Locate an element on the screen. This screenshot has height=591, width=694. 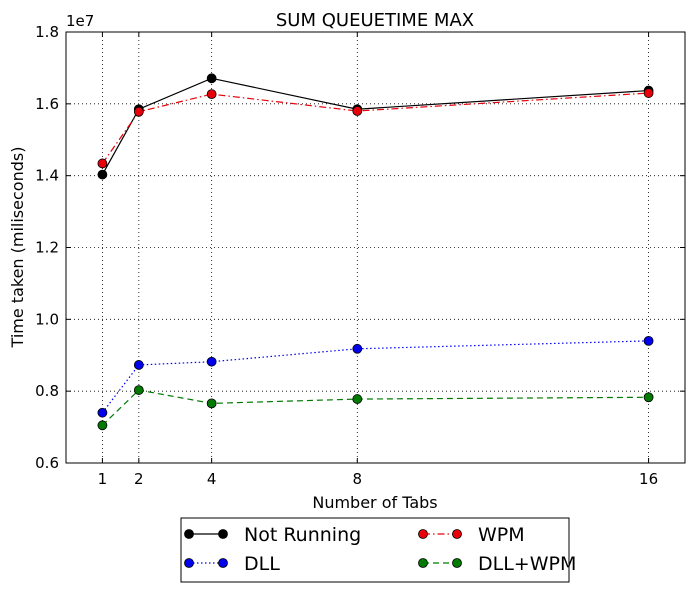
y-tick-label: 1.4 is located at coordinates (47, 176).